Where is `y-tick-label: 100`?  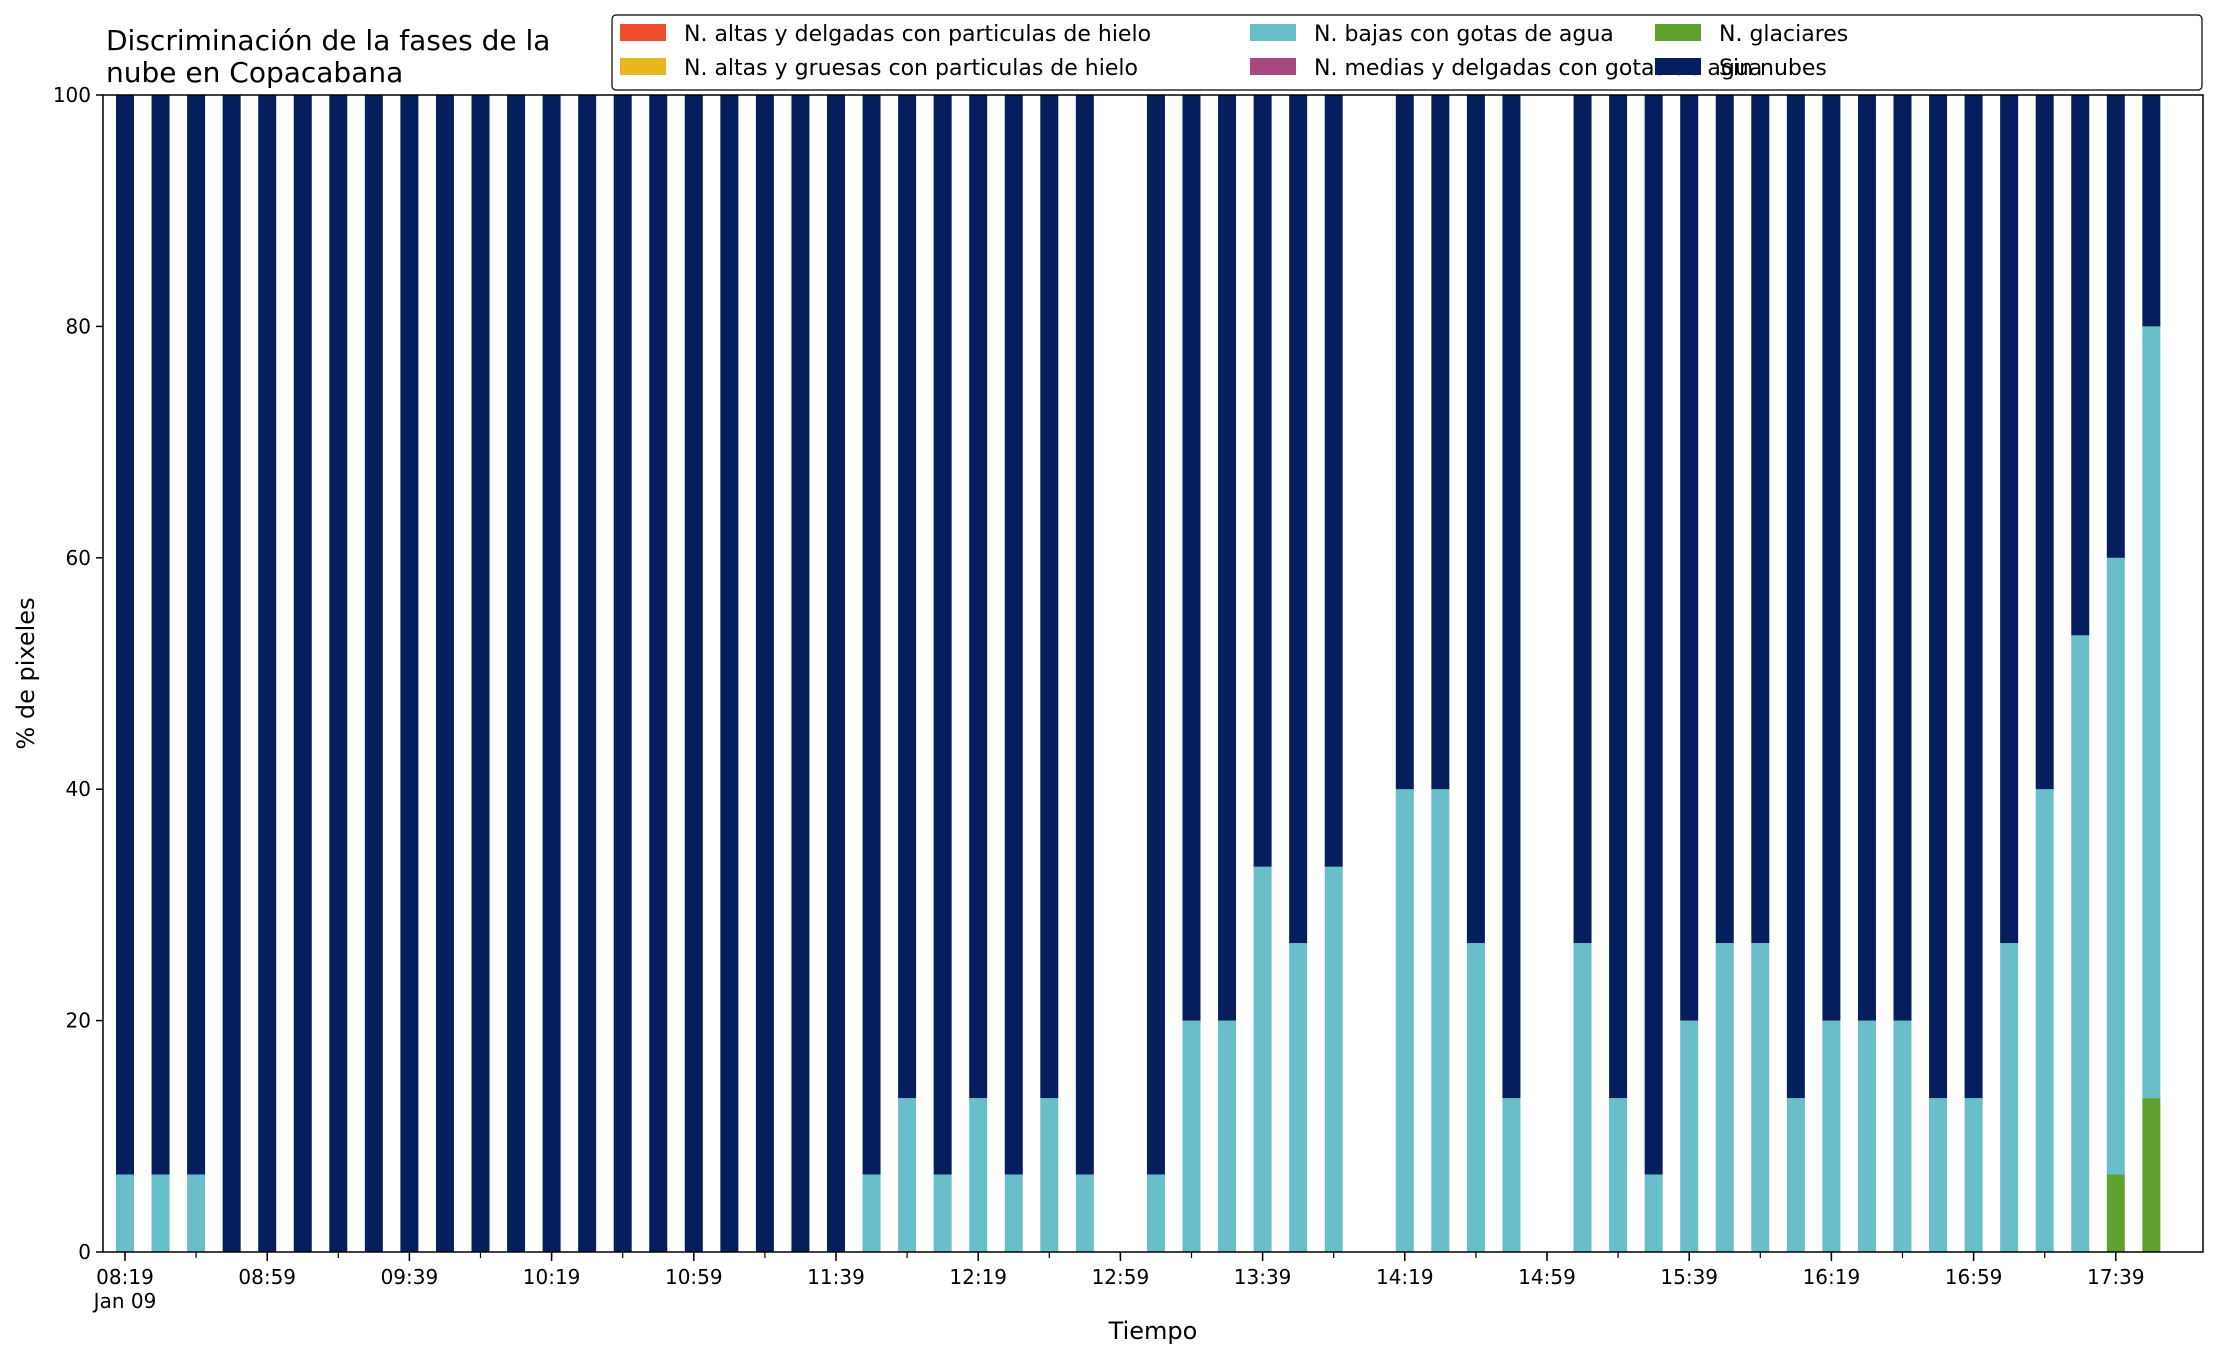
y-tick-label: 100 is located at coordinates (72, 95).